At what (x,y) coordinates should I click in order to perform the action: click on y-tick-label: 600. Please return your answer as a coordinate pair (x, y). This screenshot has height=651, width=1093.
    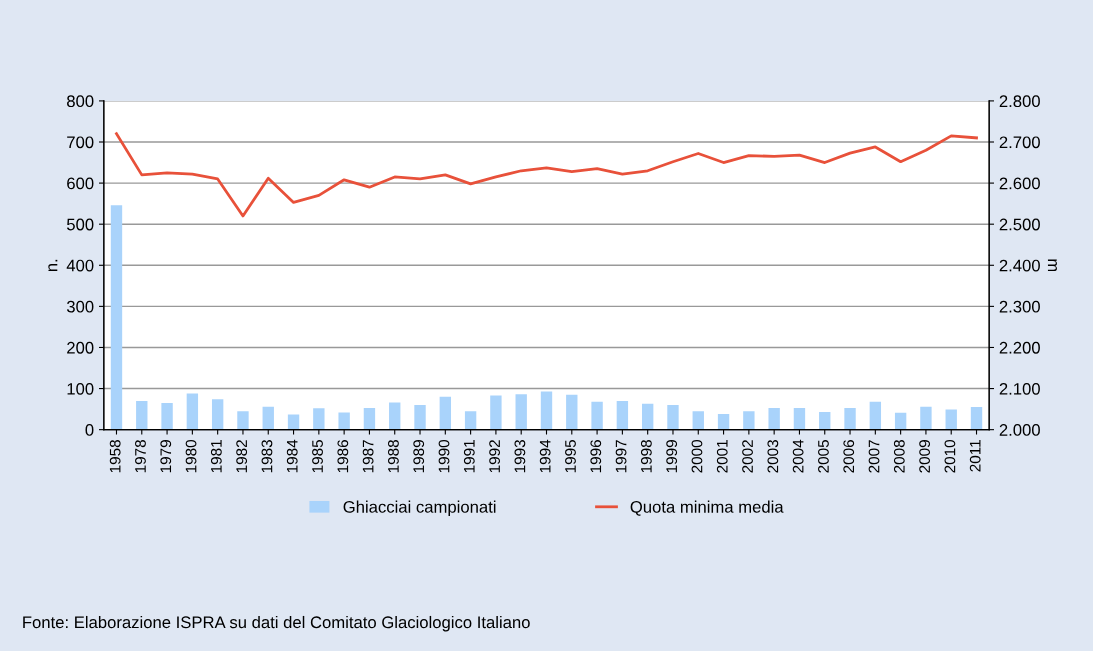
    Looking at the image, I should click on (80, 183).